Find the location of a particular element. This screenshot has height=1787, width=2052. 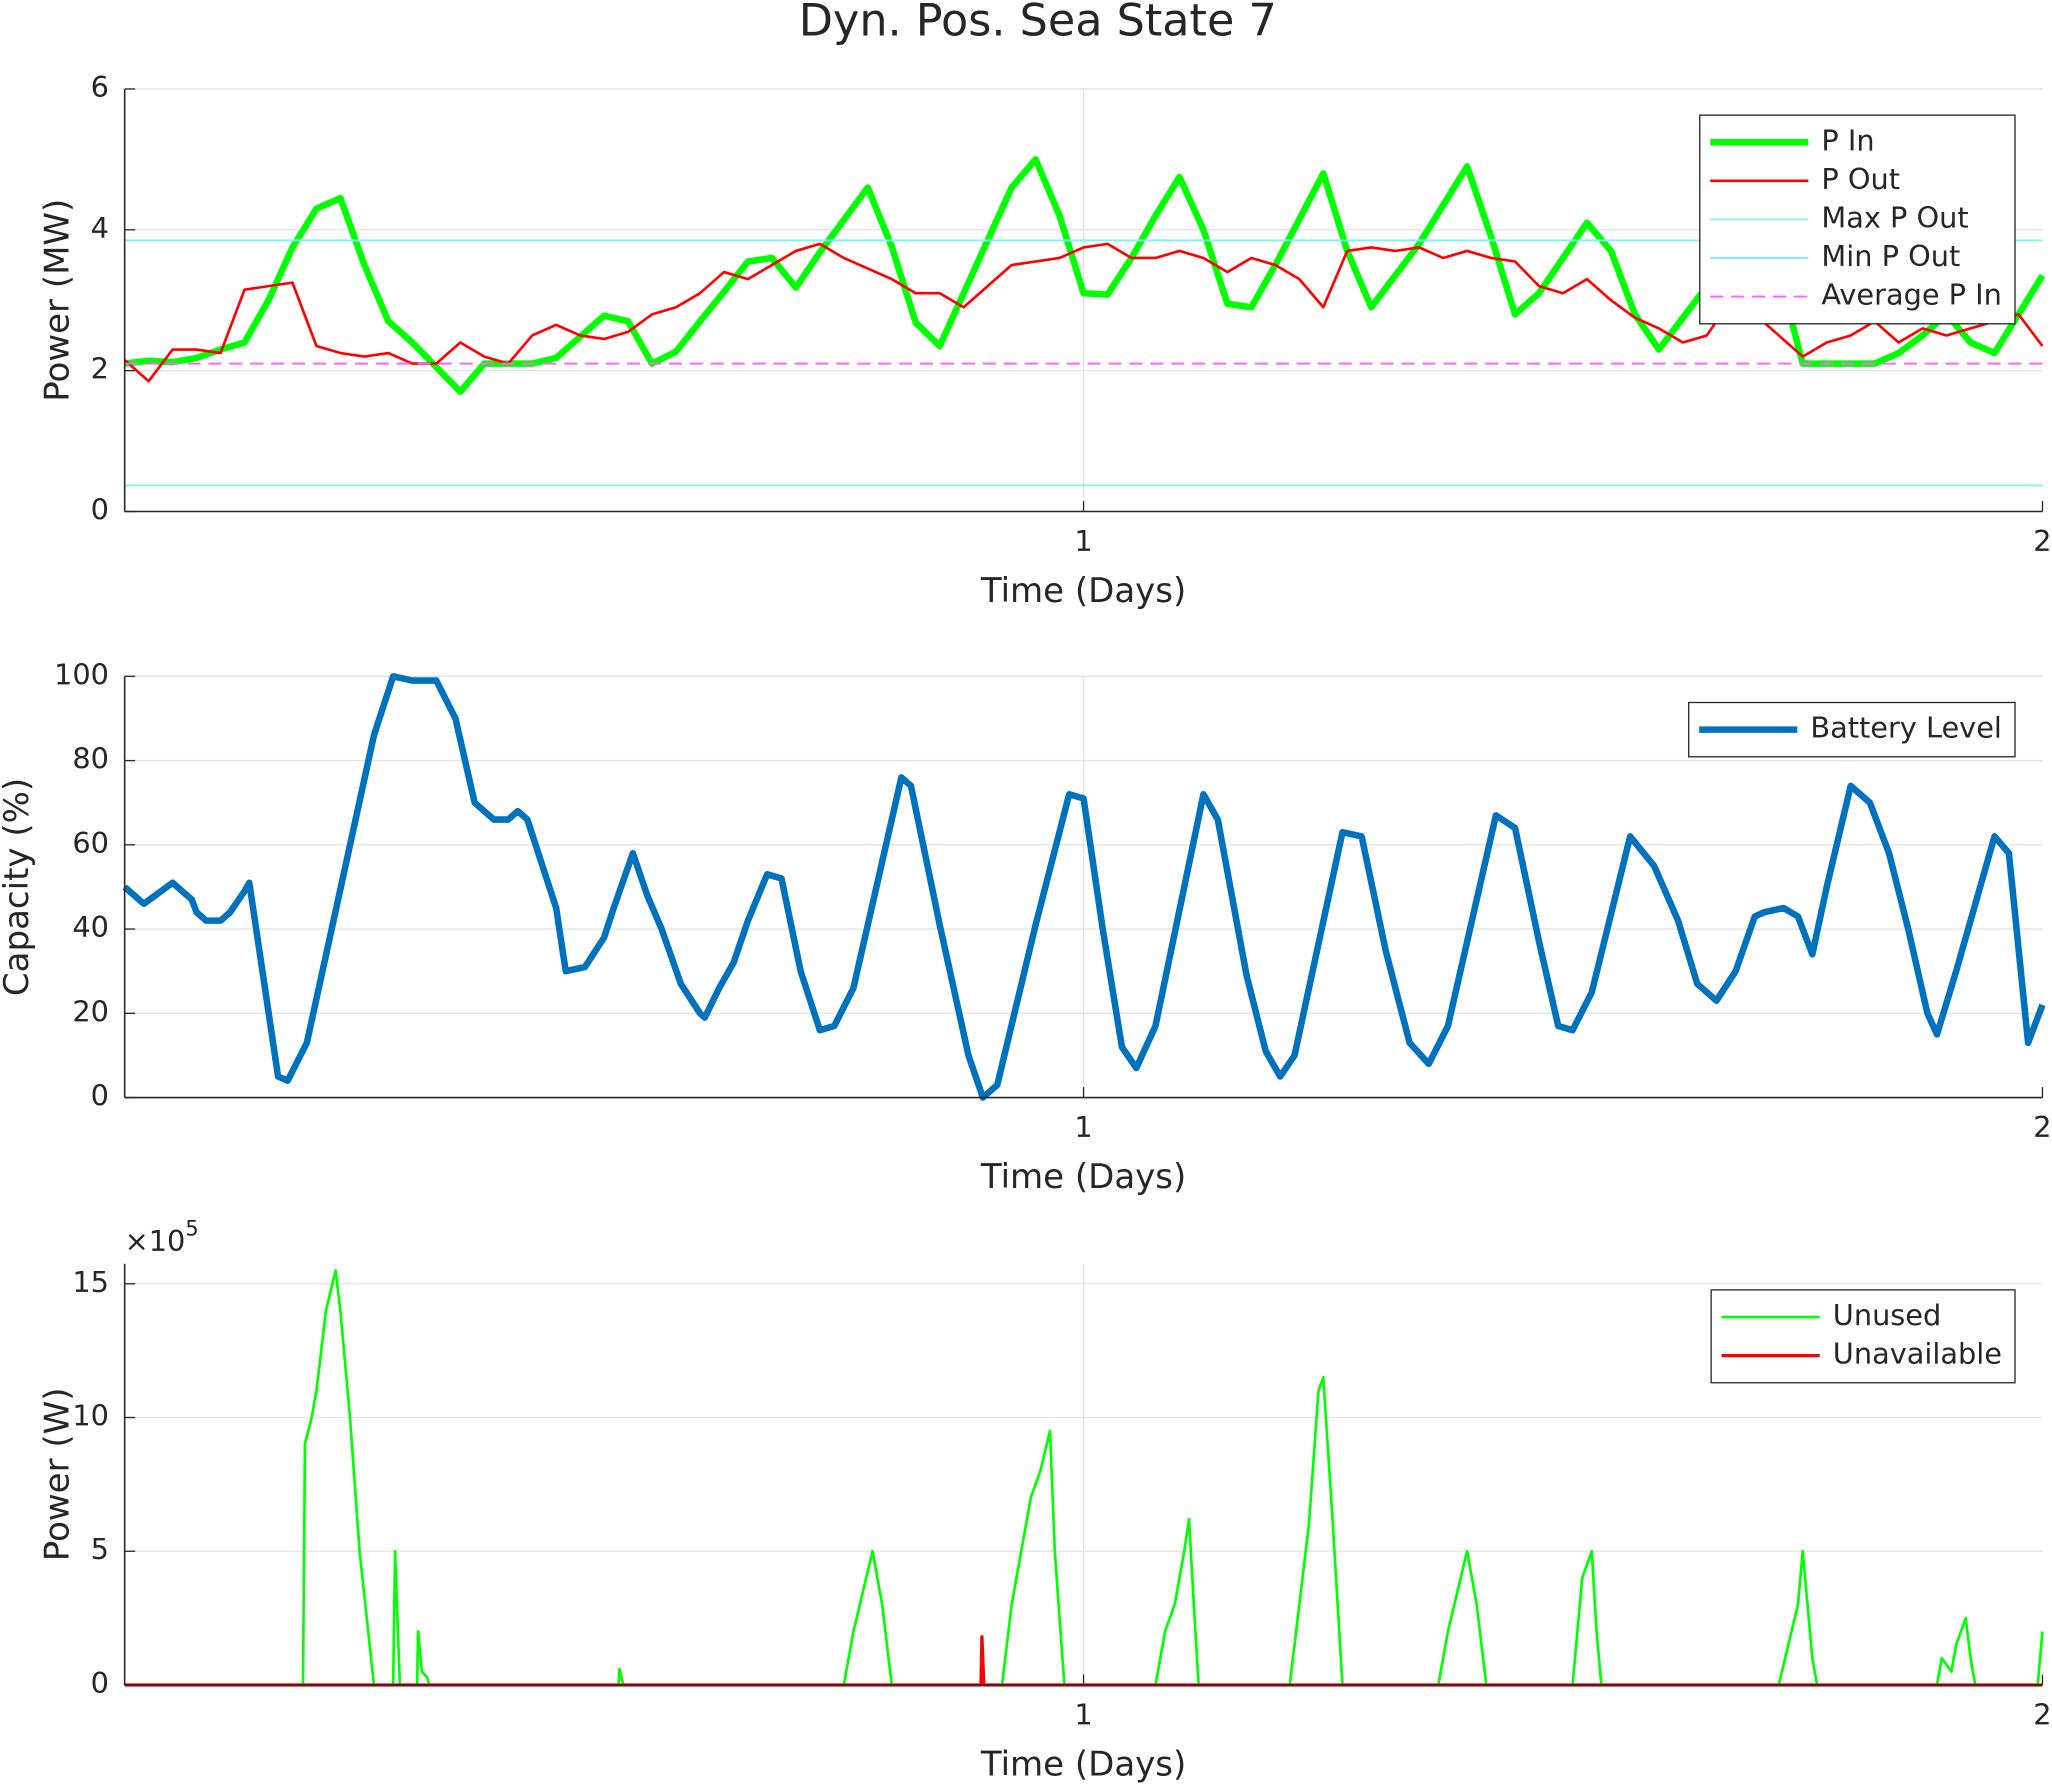

y-tick-label: 2 is located at coordinates (100, 369).